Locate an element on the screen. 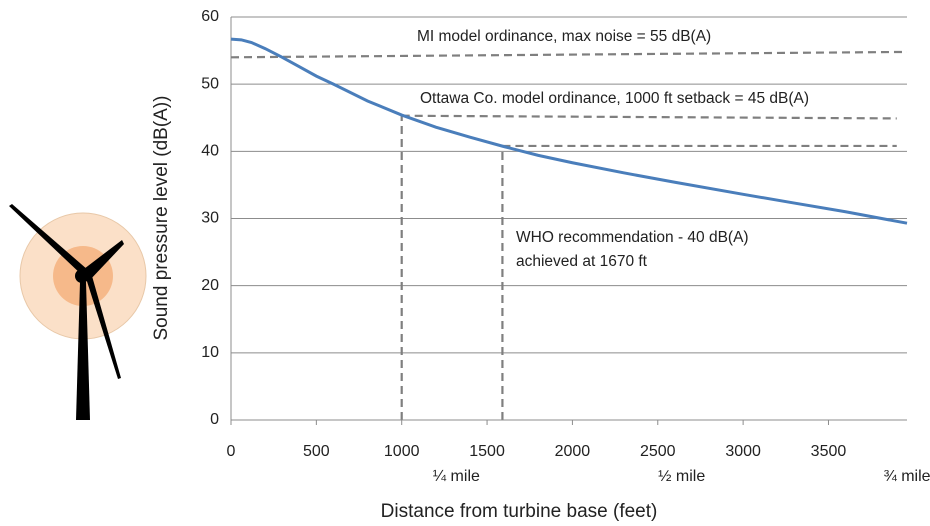 This screenshot has width=930, height=526. y-tick-label: 0 is located at coordinates (214, 419).